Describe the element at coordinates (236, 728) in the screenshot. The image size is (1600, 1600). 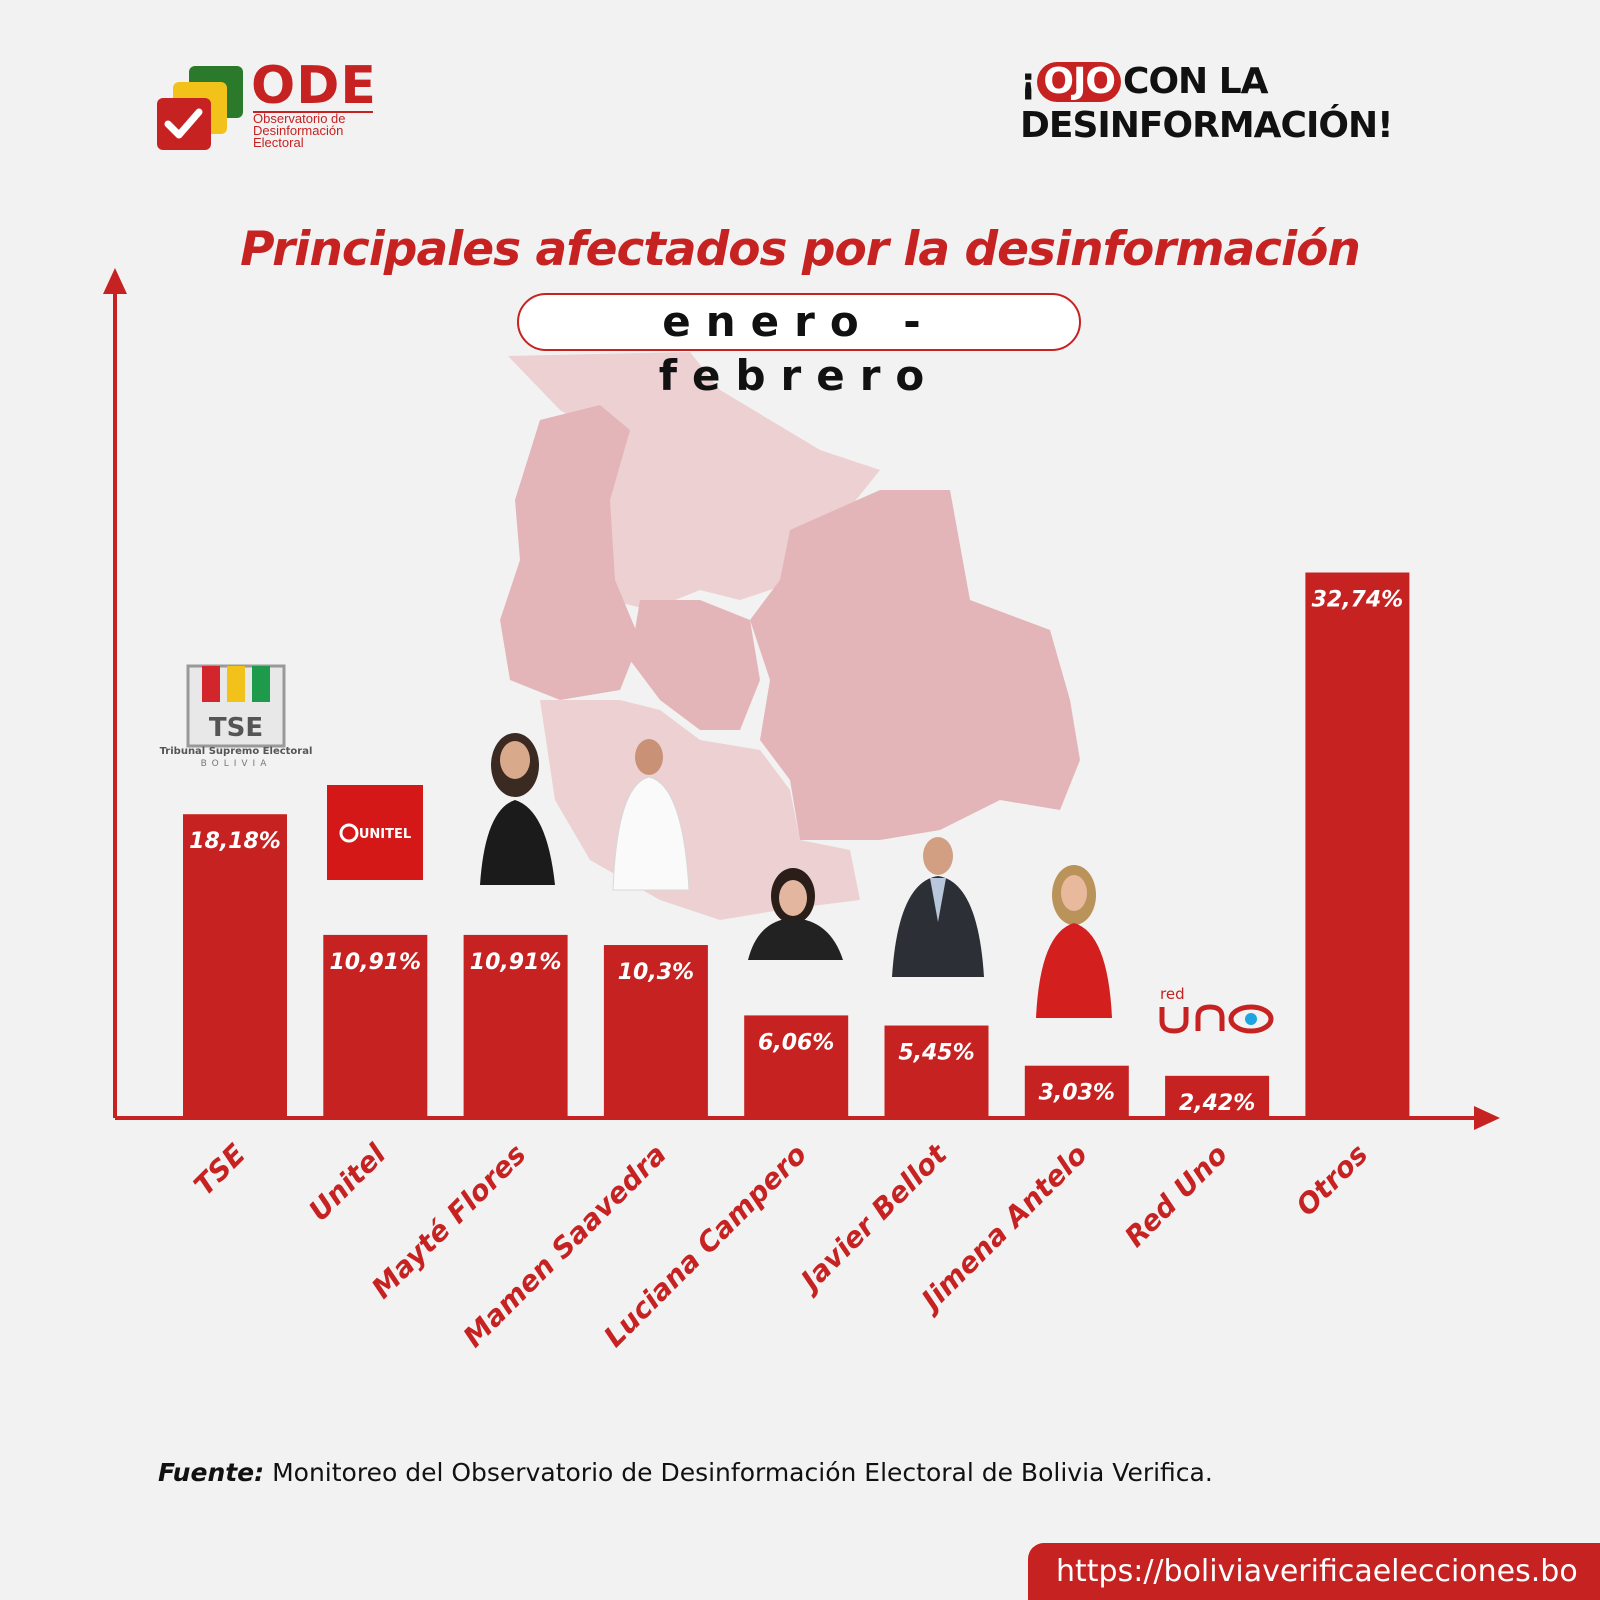
I see `tse-logo-text: TSE` at that location.